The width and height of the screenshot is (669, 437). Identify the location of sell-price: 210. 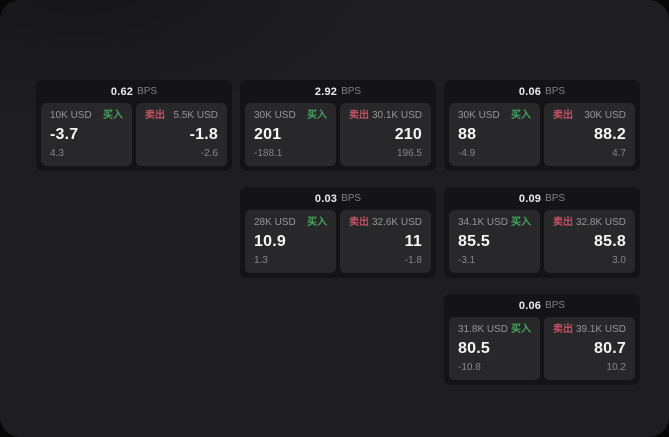
(408, 134).